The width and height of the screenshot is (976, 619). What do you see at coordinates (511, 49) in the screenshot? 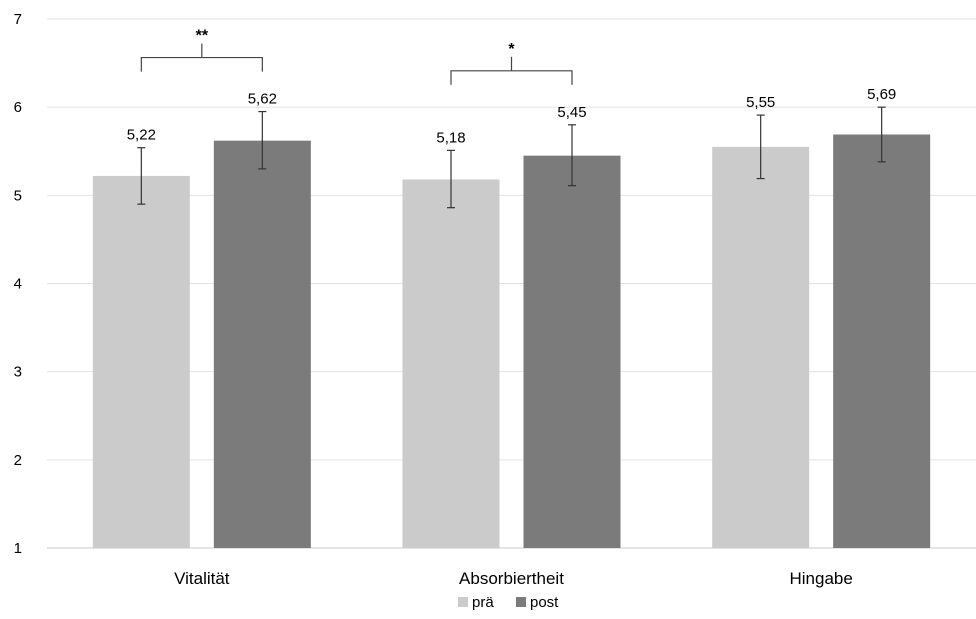
I see `significance-marker: *` at bounding box center [511, 49].